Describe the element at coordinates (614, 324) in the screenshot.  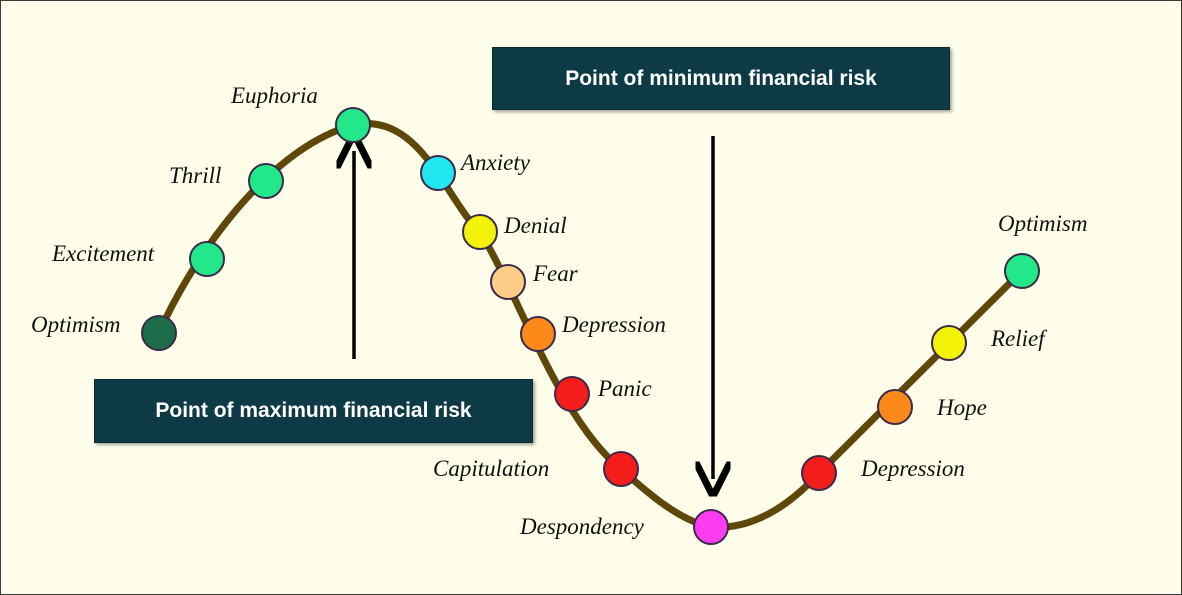
I see `stage-label-8: Depression` at that location.